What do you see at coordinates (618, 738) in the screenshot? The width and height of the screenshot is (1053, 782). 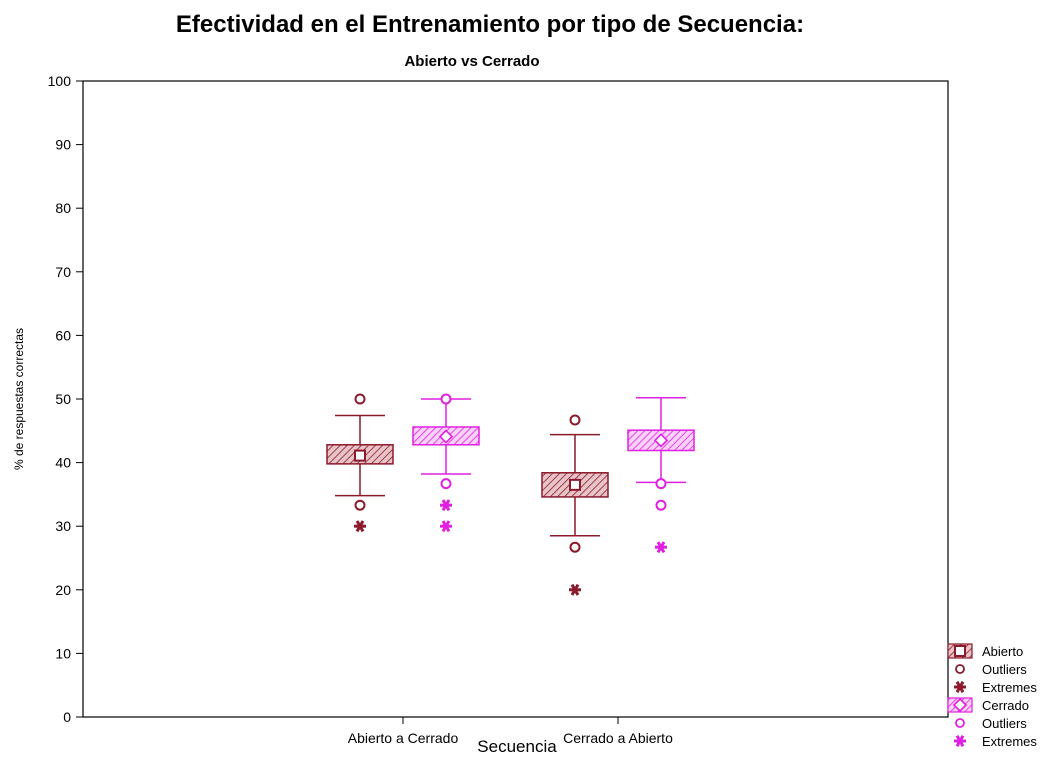 I see `x-tick-label: Cerrado a Abierto` at bounding box center [618, 738].